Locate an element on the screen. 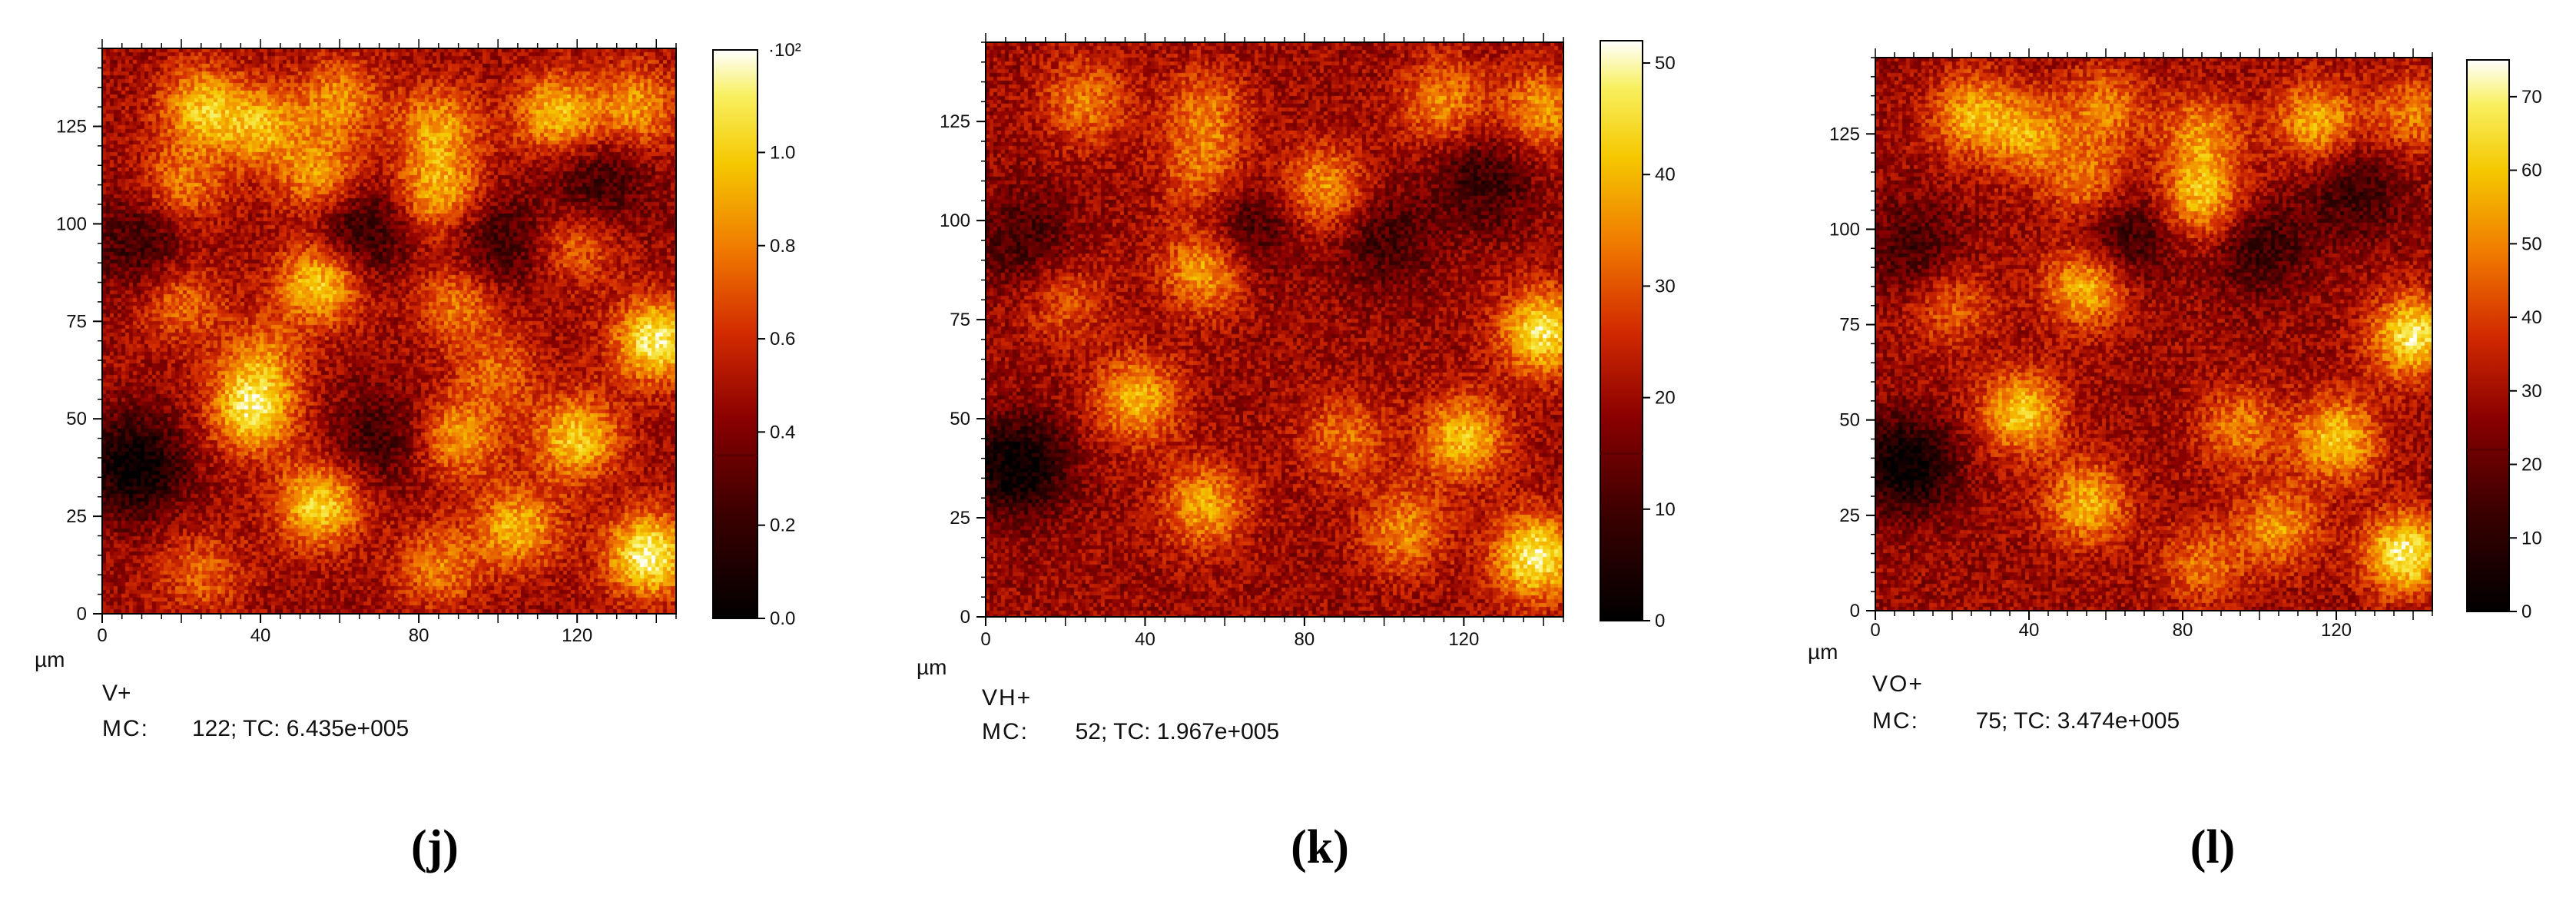 This screenshot has width=2576, height=898. unit-label-k: µm is located at coordinates (932, 667).